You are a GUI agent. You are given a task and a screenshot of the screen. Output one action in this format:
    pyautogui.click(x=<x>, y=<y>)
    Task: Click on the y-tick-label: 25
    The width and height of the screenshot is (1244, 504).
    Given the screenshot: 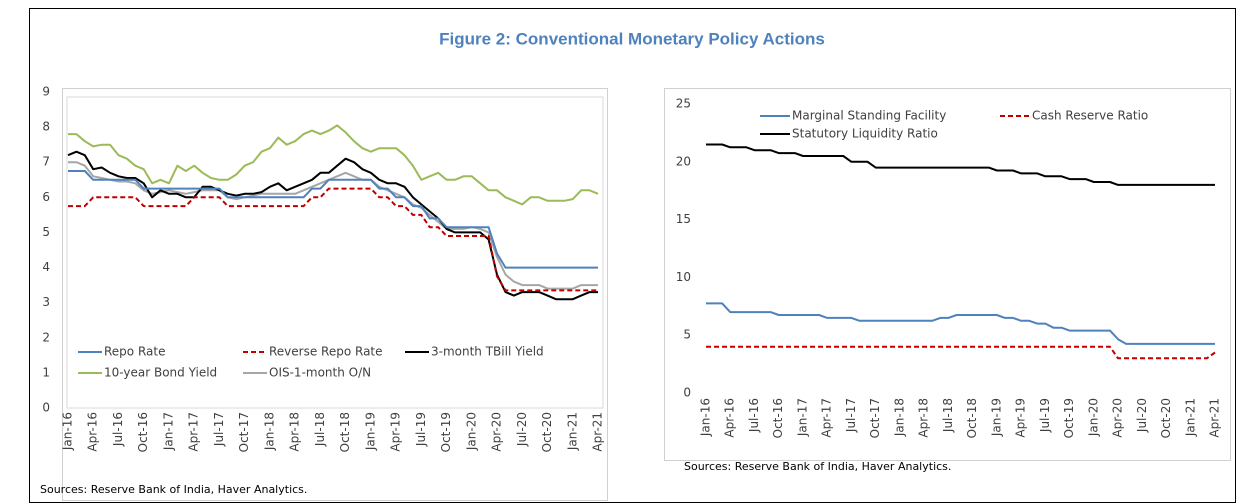 What is the action you would take?
    pyautogui.click(x=683, y=104)
    